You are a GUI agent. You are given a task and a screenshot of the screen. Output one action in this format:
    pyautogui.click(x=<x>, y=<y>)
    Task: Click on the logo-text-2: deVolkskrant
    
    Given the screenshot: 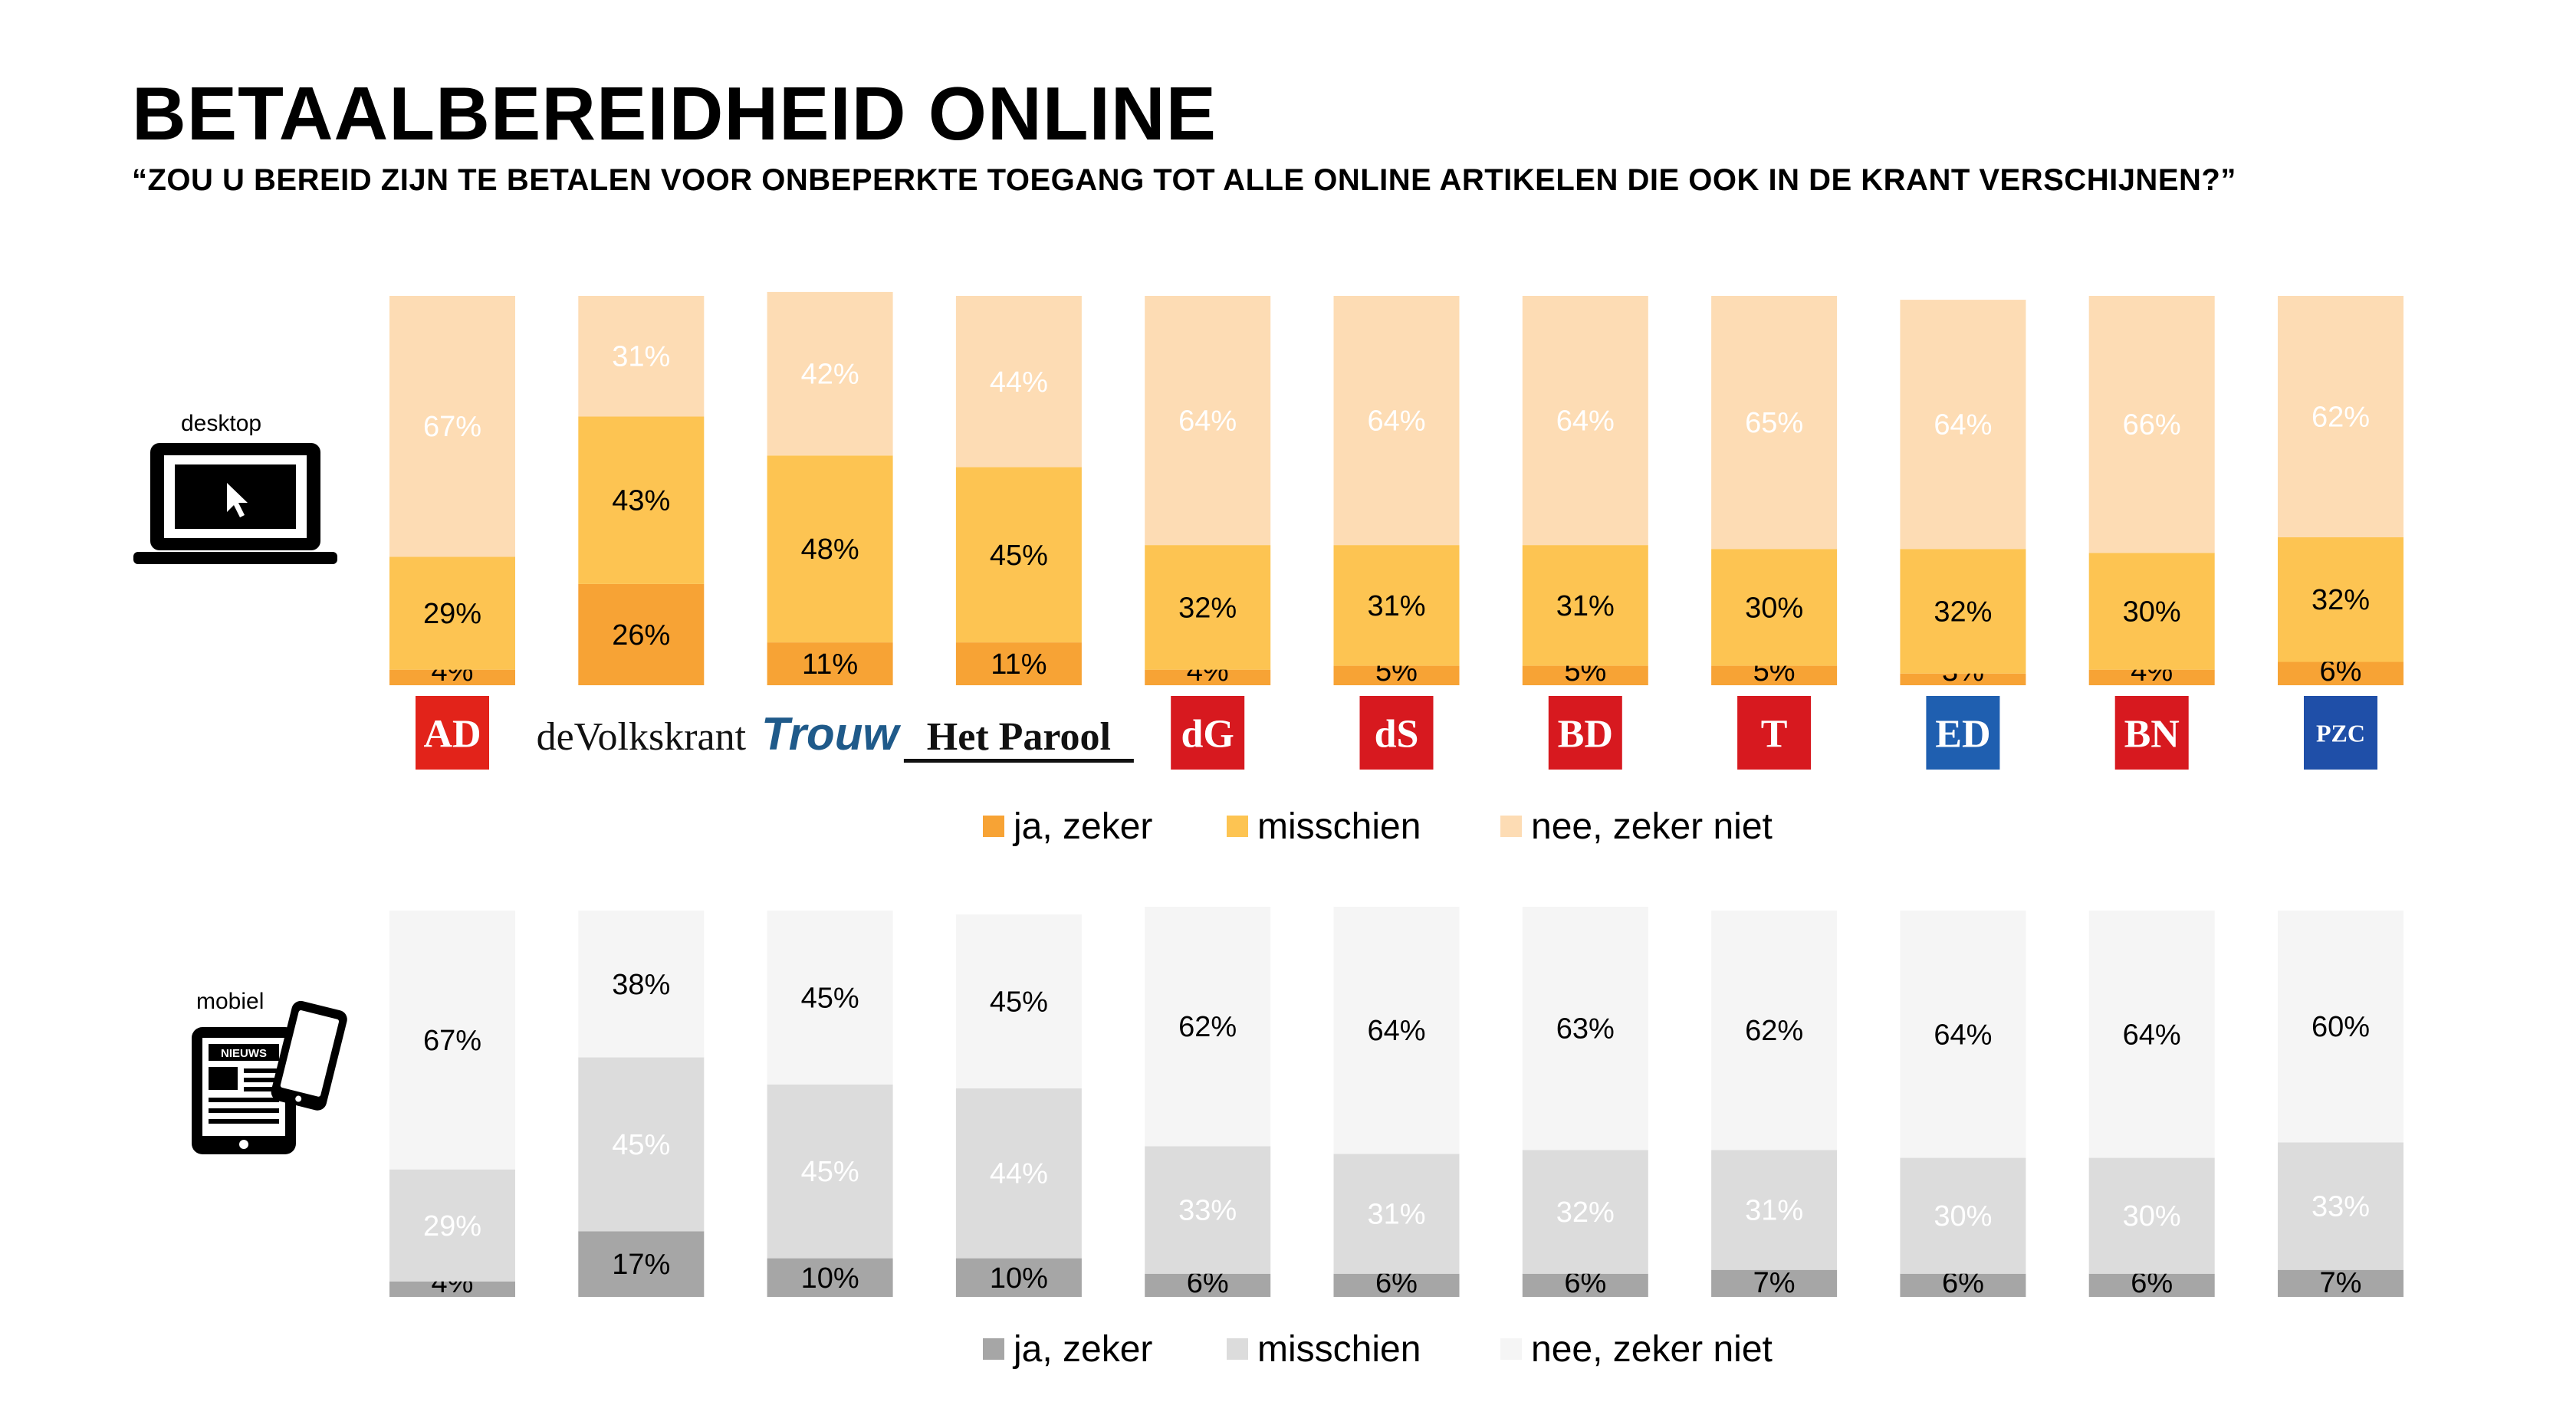 What is the action you would take?
    pyautogui.click(x=642, y=737)
    